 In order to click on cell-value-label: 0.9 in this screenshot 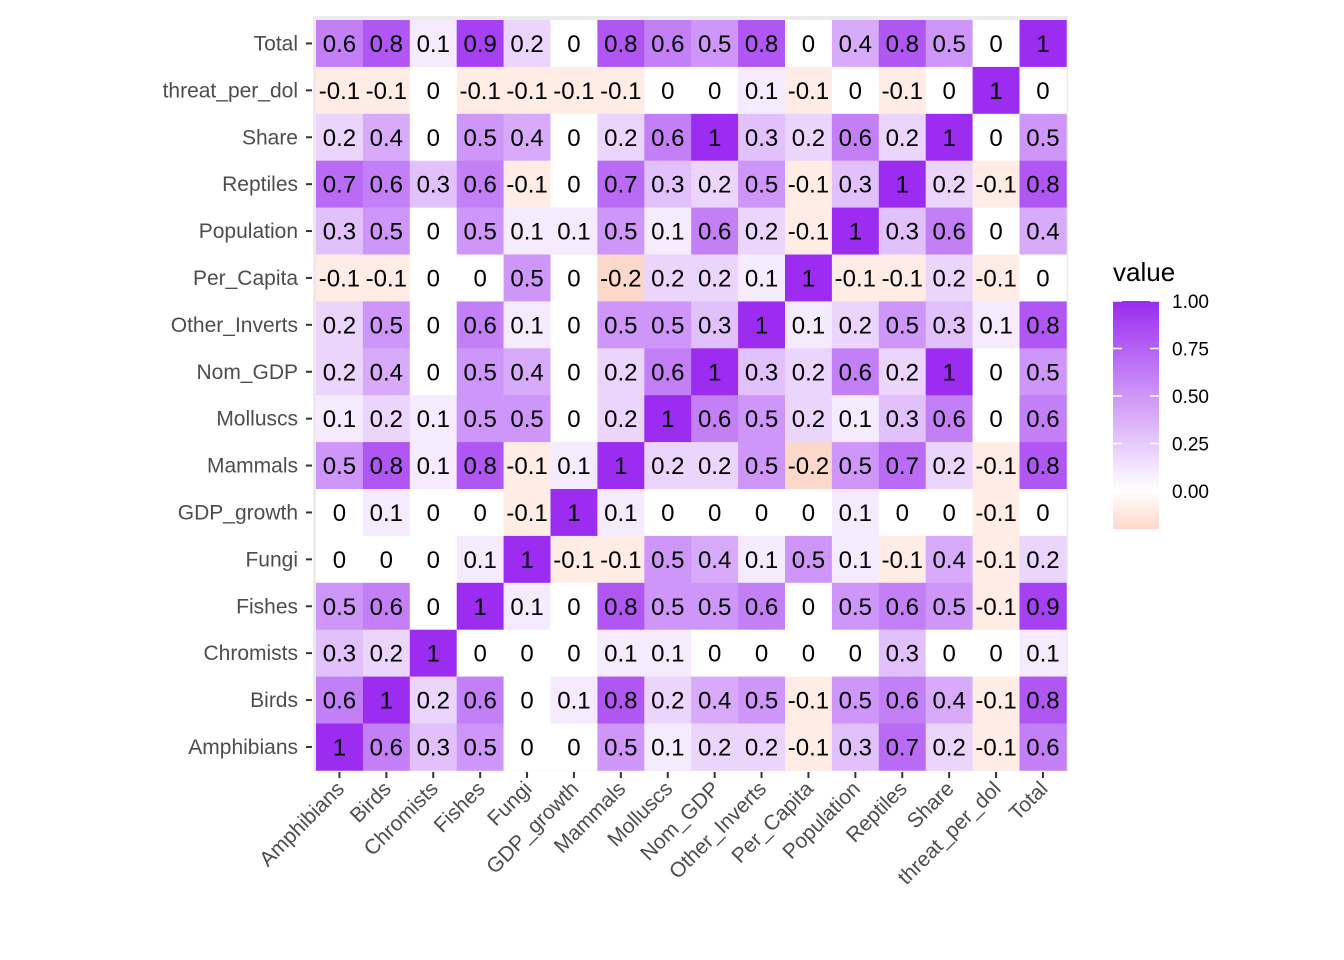, I will do `click(1042, 607)`.